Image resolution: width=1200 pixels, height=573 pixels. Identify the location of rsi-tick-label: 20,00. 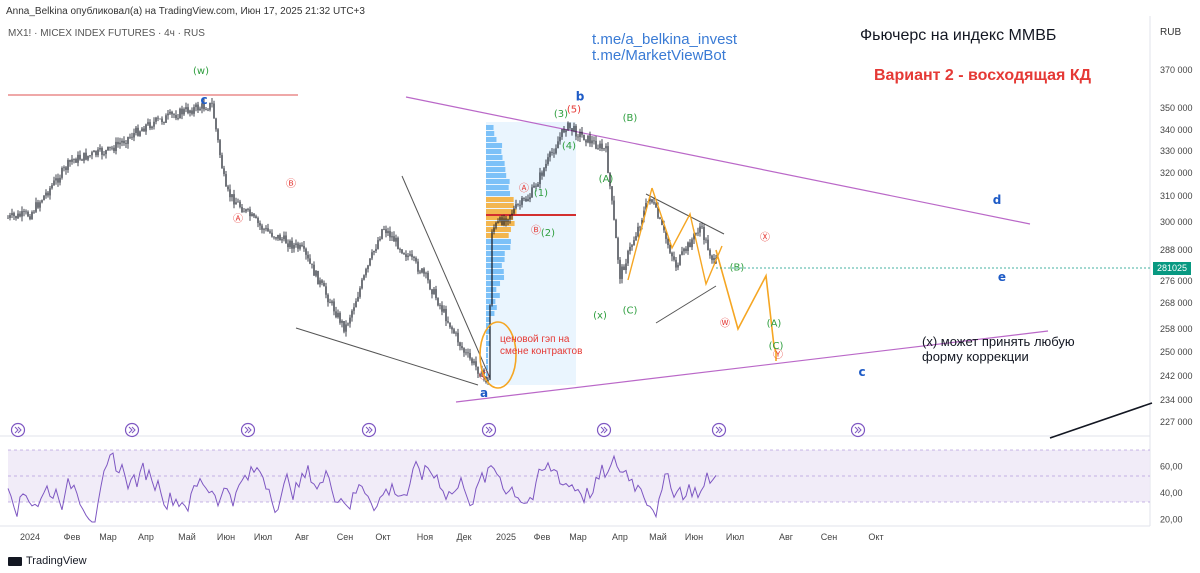
(1171, 519).